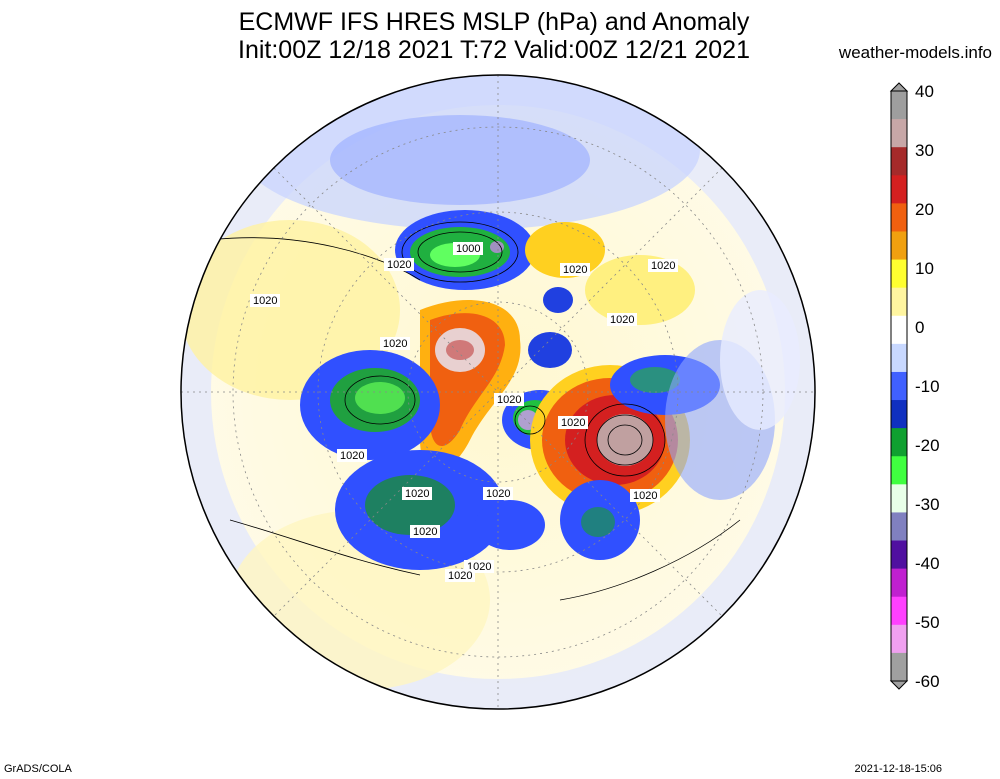 The width and height of the screenshot is (1000, 779). Describe the element at coordinates (924, 91) in the screenshot. I see `colorbar-tick-label: 40` at that location.